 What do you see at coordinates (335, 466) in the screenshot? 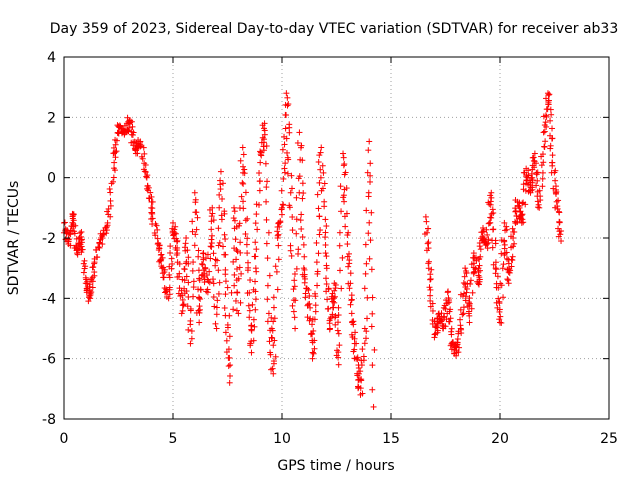
I see `x-axis-label: GPS time / hours` at bounding box center [335, 466].